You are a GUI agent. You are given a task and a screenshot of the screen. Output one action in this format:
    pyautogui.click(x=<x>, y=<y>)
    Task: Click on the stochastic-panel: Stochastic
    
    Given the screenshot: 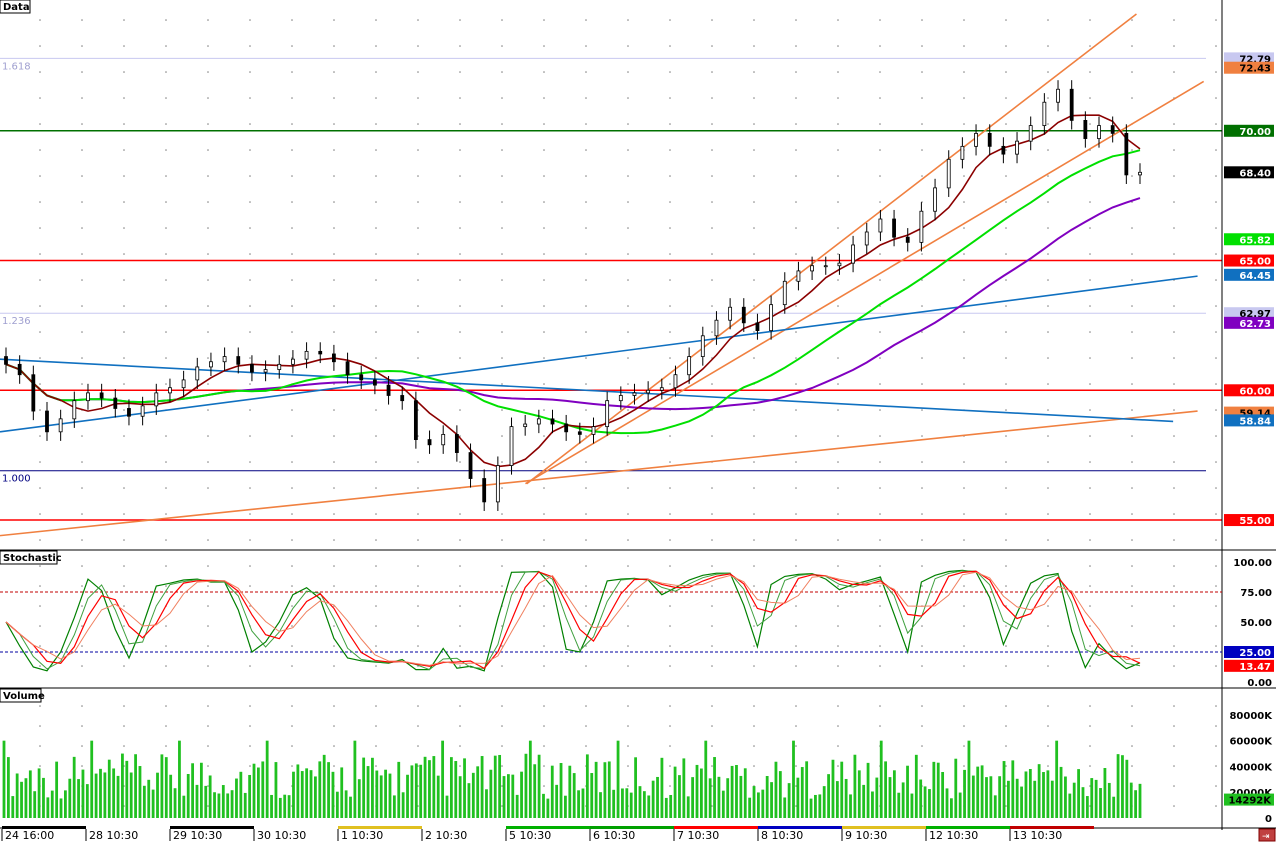 What is the action you would take?
    pyautogui.click(x=611, y=611)
    